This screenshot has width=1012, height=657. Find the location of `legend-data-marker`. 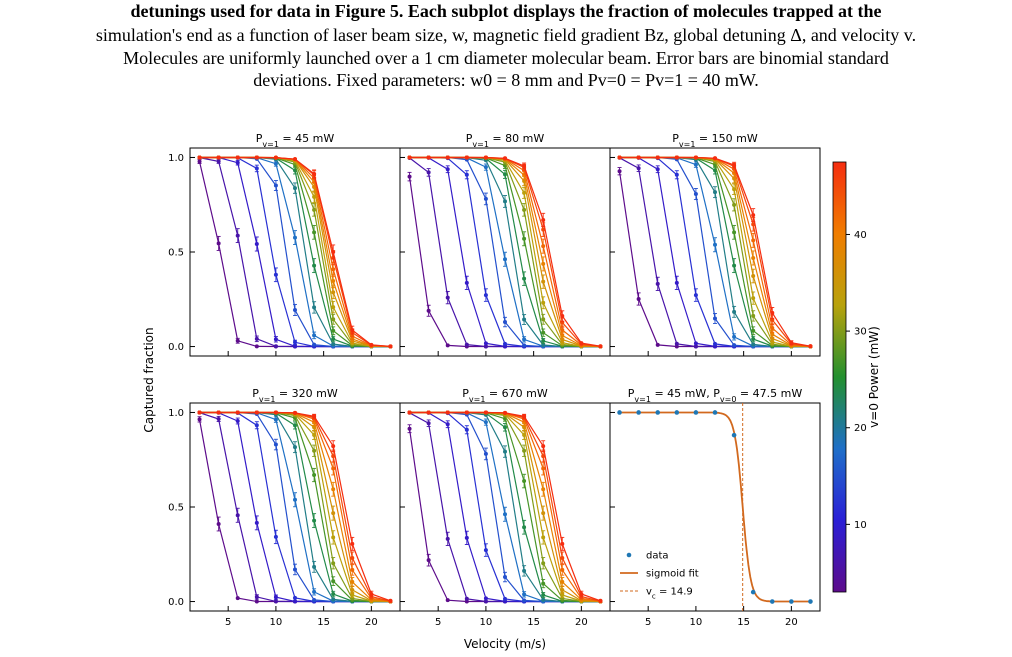

legend-data-marker is located at coordinates (629, 555).